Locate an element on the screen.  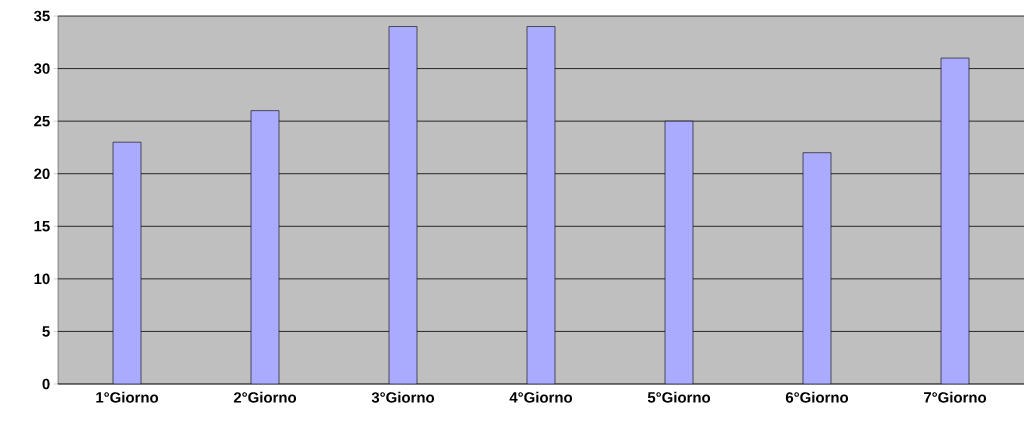
y-tick-label: 30 is located at coordinates (41, 68).